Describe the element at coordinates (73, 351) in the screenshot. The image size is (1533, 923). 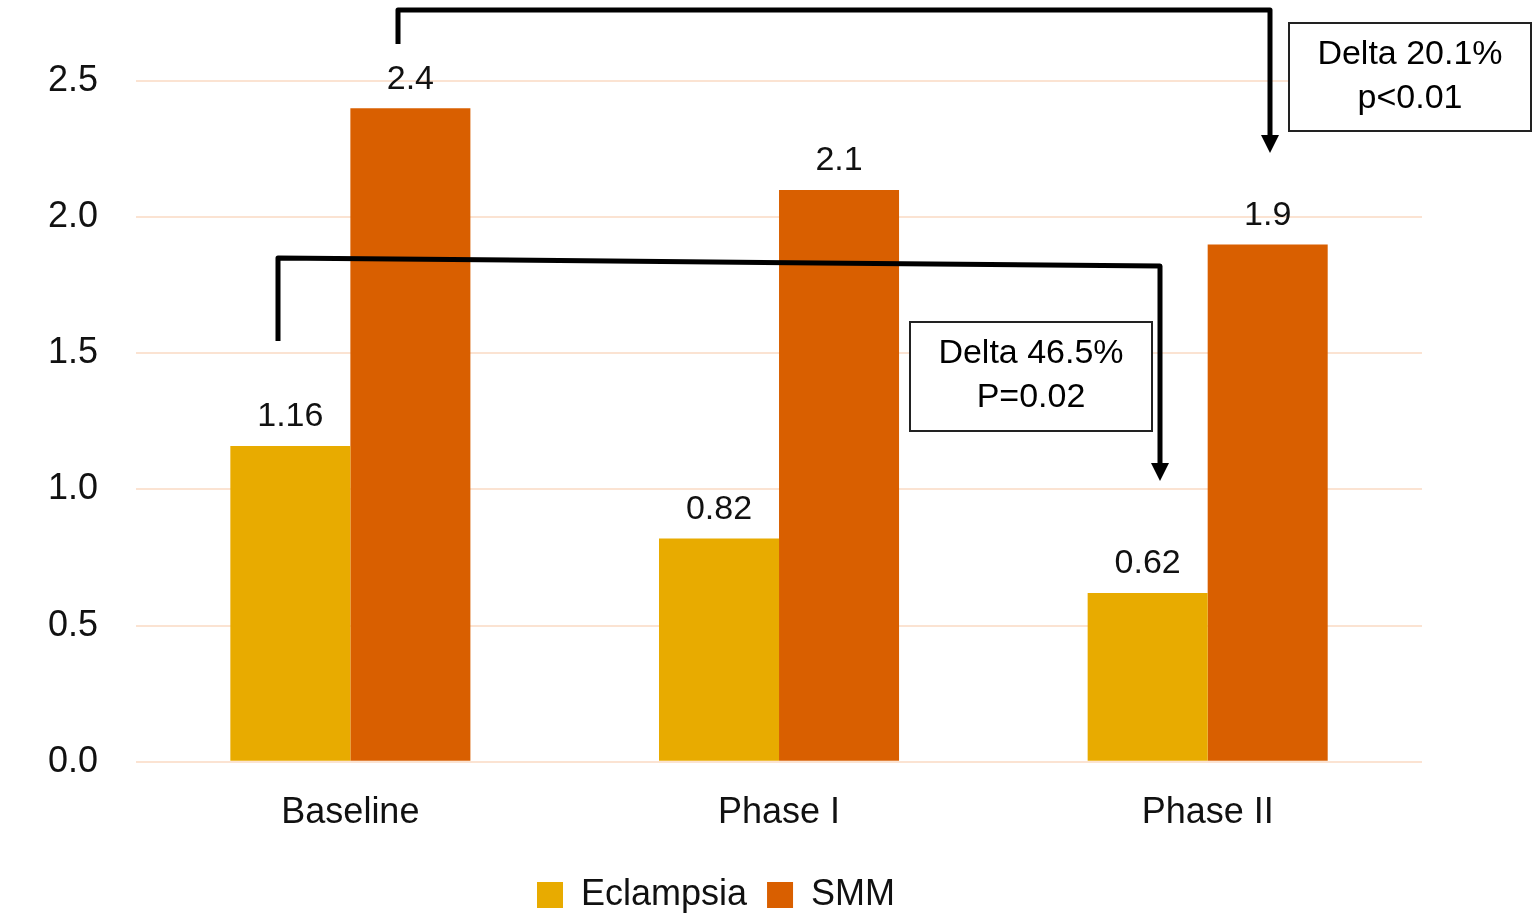
I see `y-tick-label: 1.5` at that location.